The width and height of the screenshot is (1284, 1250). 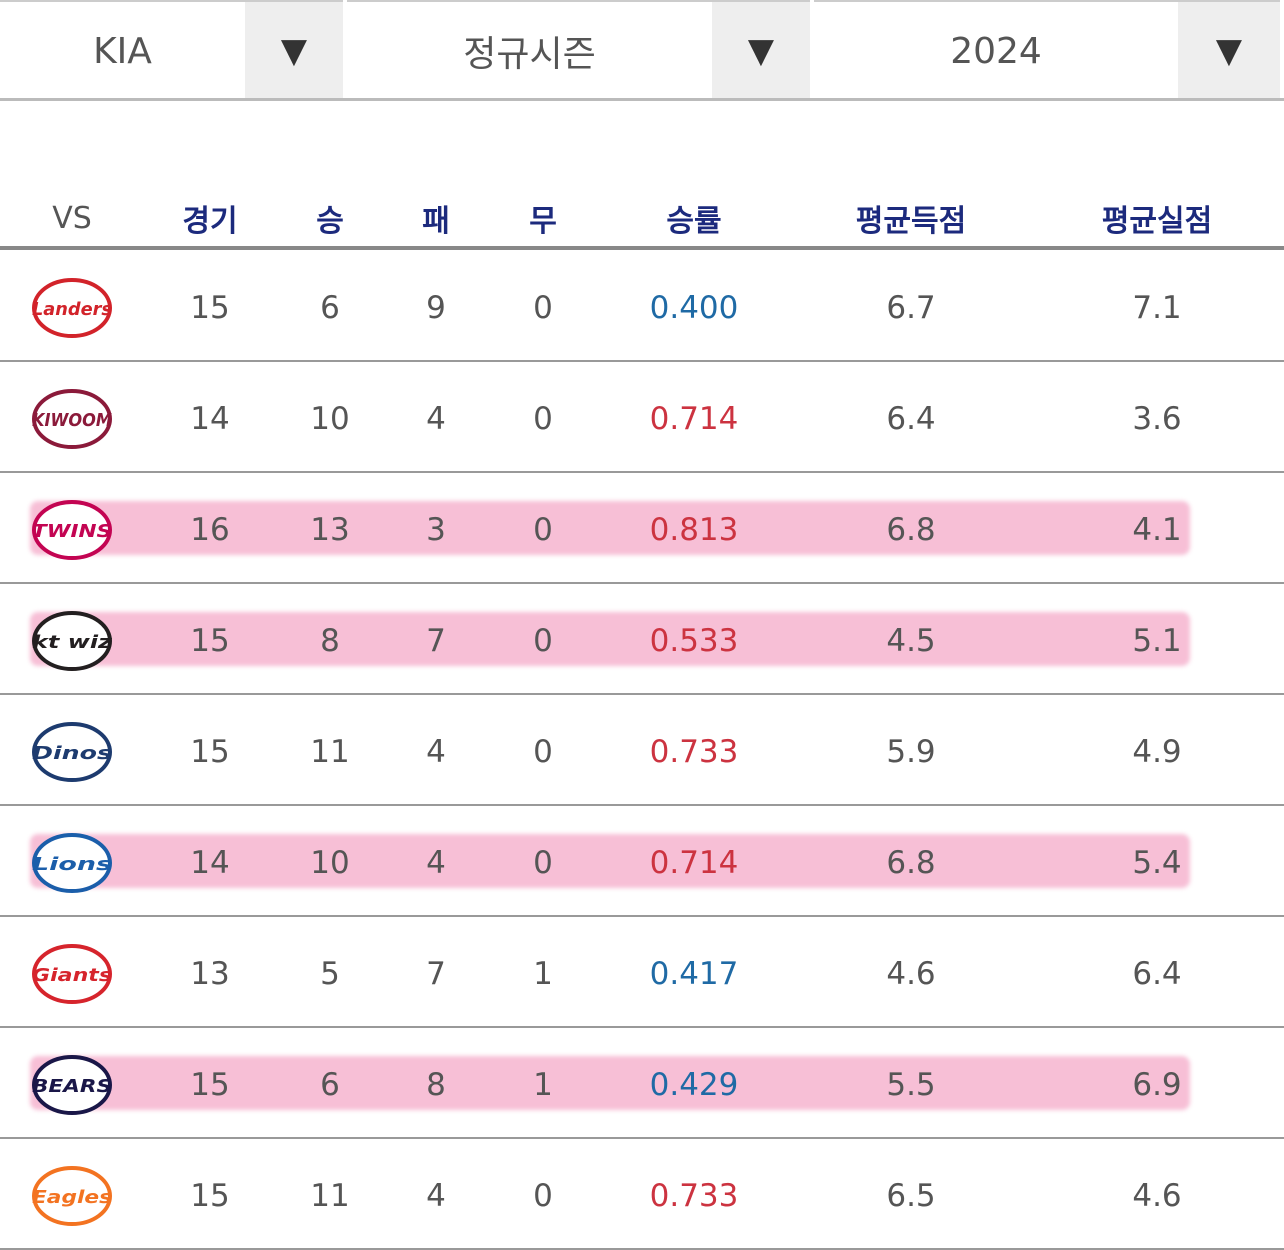 I want to click on logo-graphic: Landers, so click(x=72, y=308).